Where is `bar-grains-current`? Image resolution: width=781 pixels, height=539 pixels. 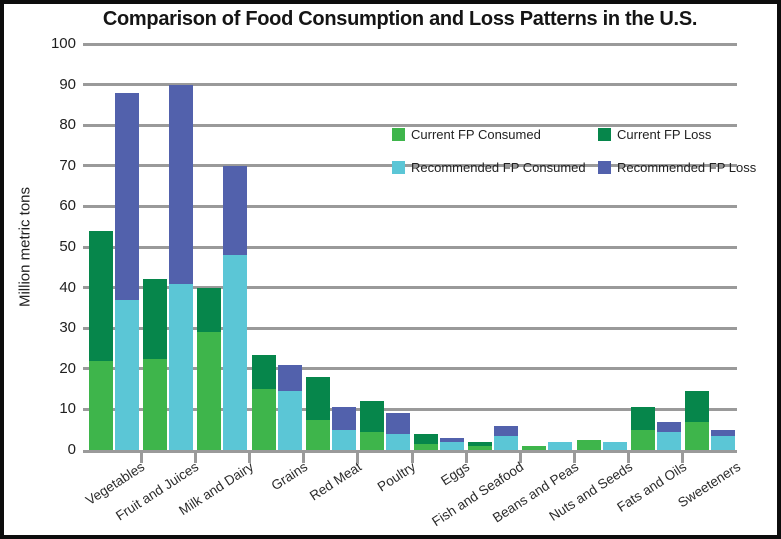
bar-grains-current is located at coordinates (263, 402).